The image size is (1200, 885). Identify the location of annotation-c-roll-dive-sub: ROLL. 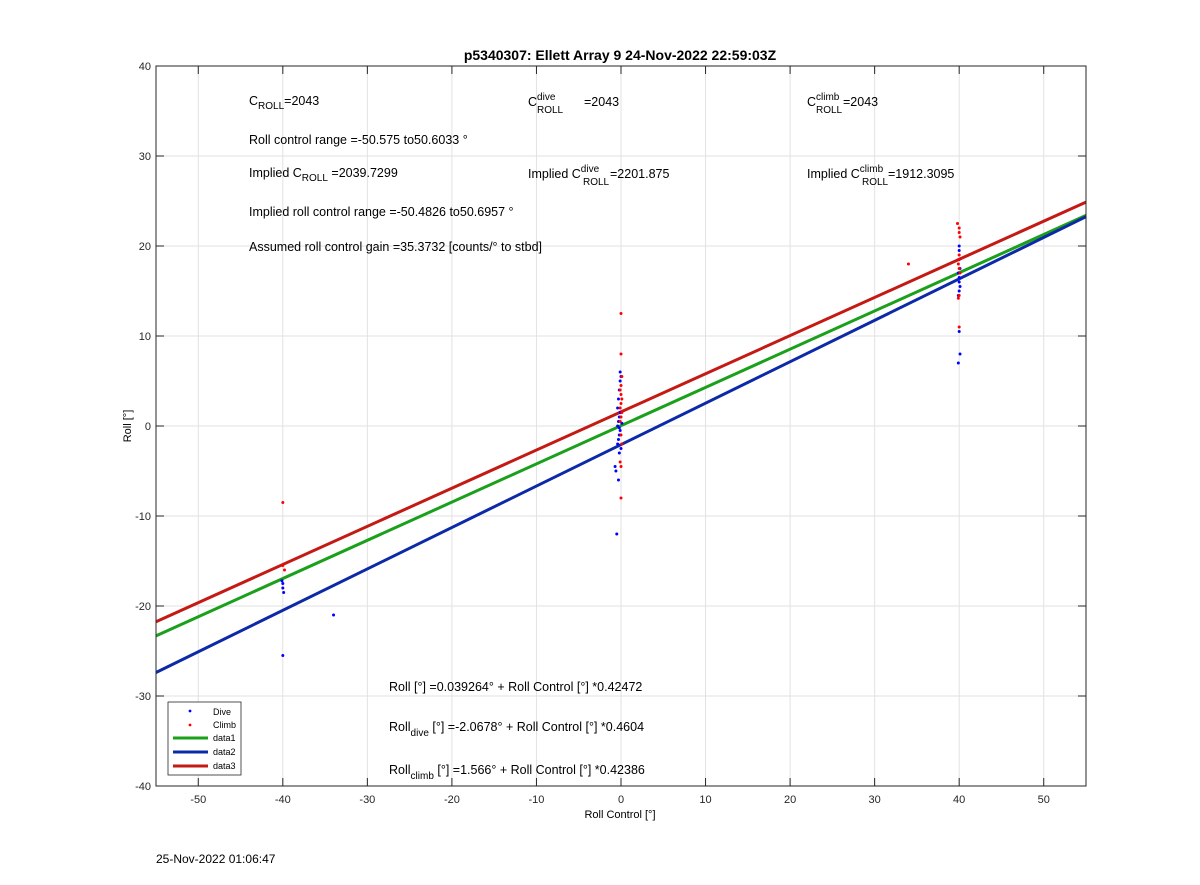
(550, 110).